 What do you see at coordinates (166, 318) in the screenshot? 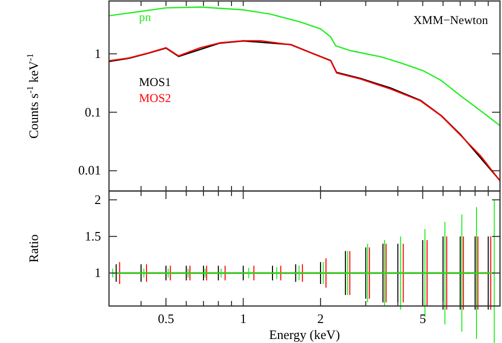
I see `x-tick-label: 0.5` at bounding box center [166, 318].